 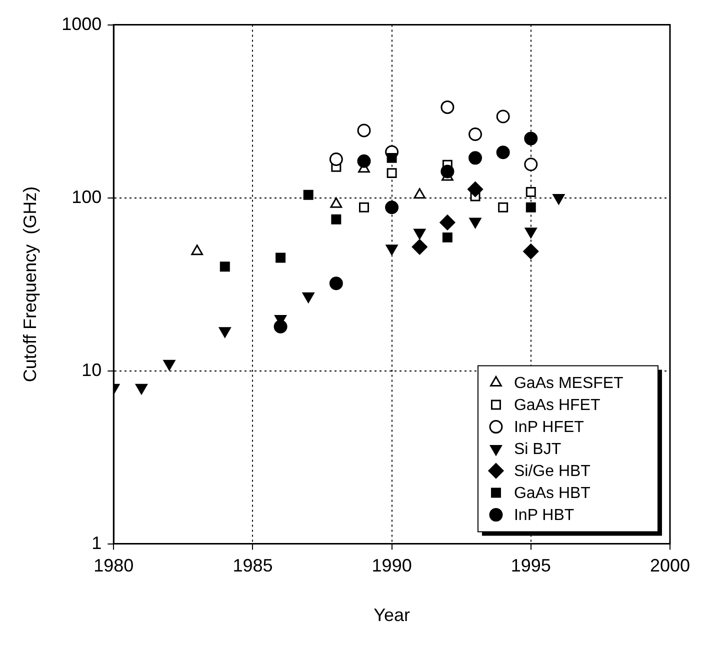 I want to click on x-tick-label: 1980, so click(x=114, y=566).